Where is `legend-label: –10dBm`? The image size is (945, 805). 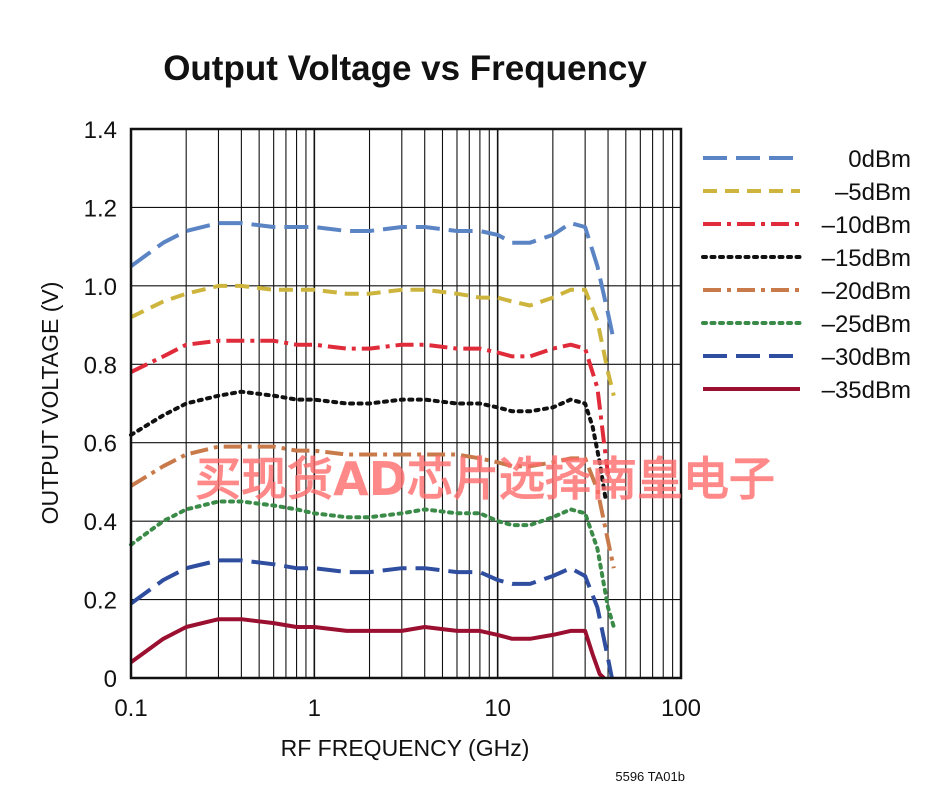
legend-label: –10dBm is located at coordinates (866, 225).